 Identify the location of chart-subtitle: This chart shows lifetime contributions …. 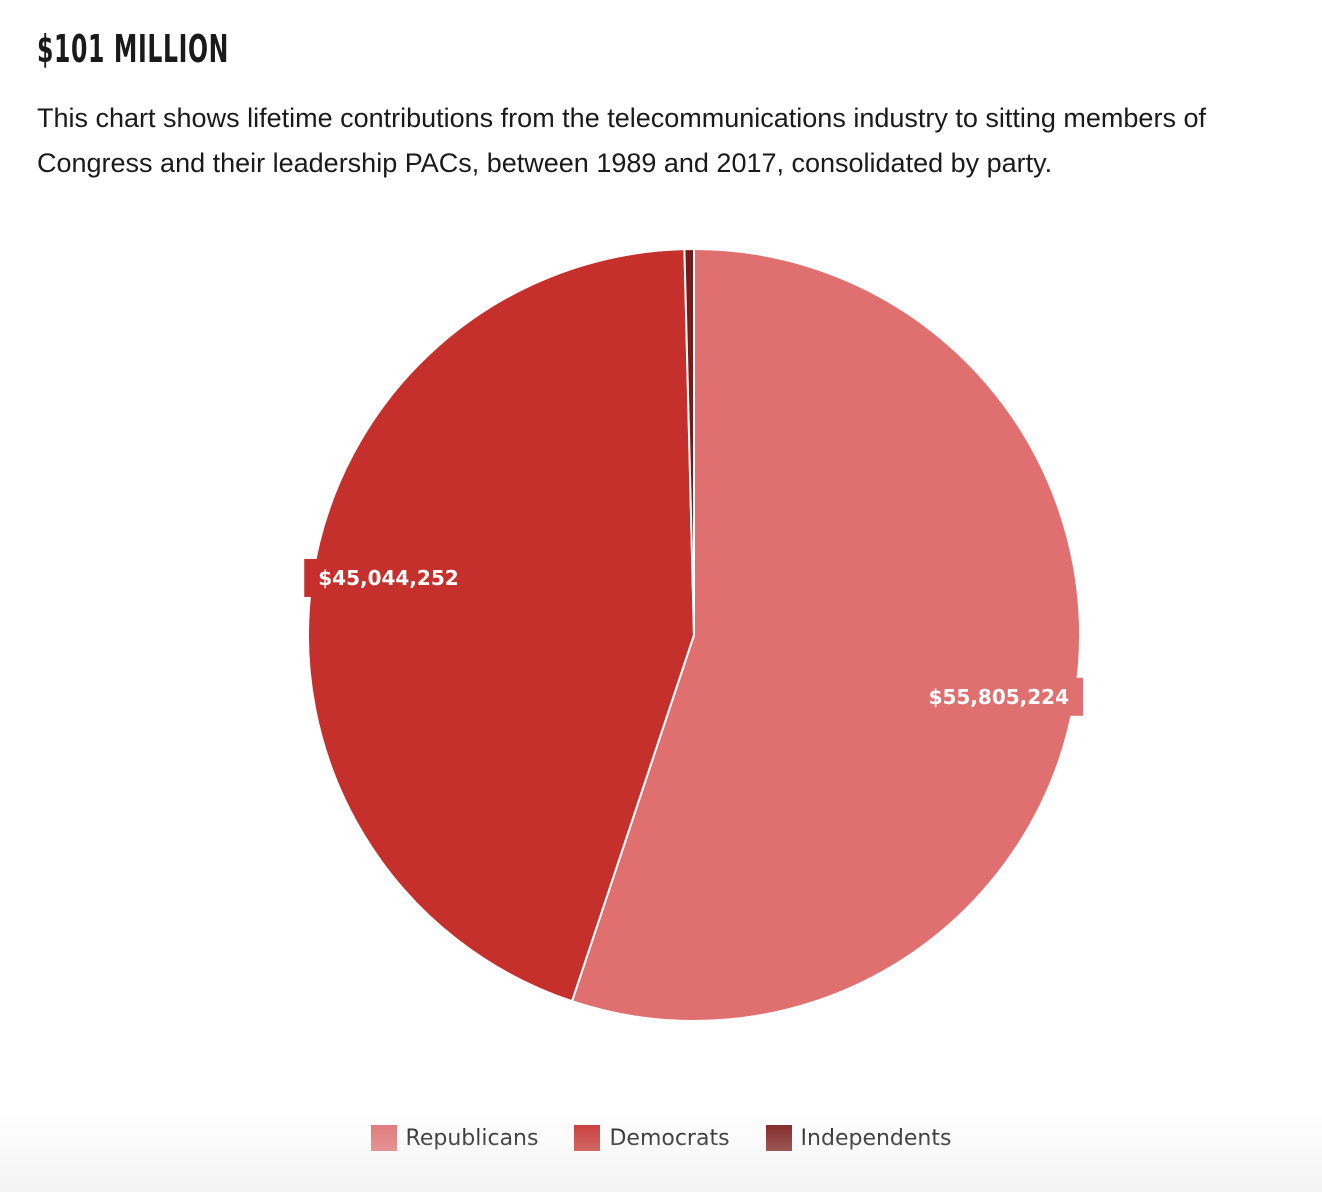
(621, 140).